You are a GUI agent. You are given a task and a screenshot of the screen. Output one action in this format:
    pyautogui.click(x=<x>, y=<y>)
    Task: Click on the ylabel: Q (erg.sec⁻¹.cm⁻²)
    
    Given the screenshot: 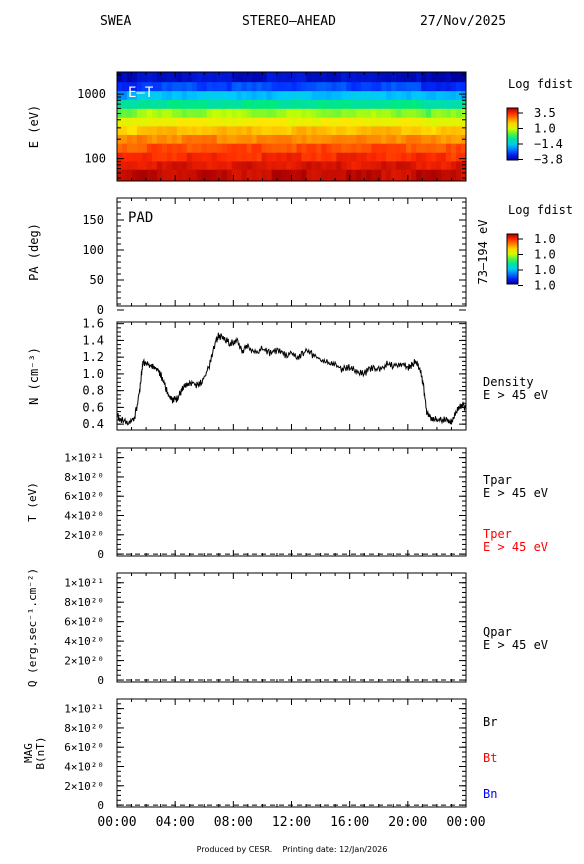 What is the action you would take?
    pyautogui.click(x=32, y=627)
    